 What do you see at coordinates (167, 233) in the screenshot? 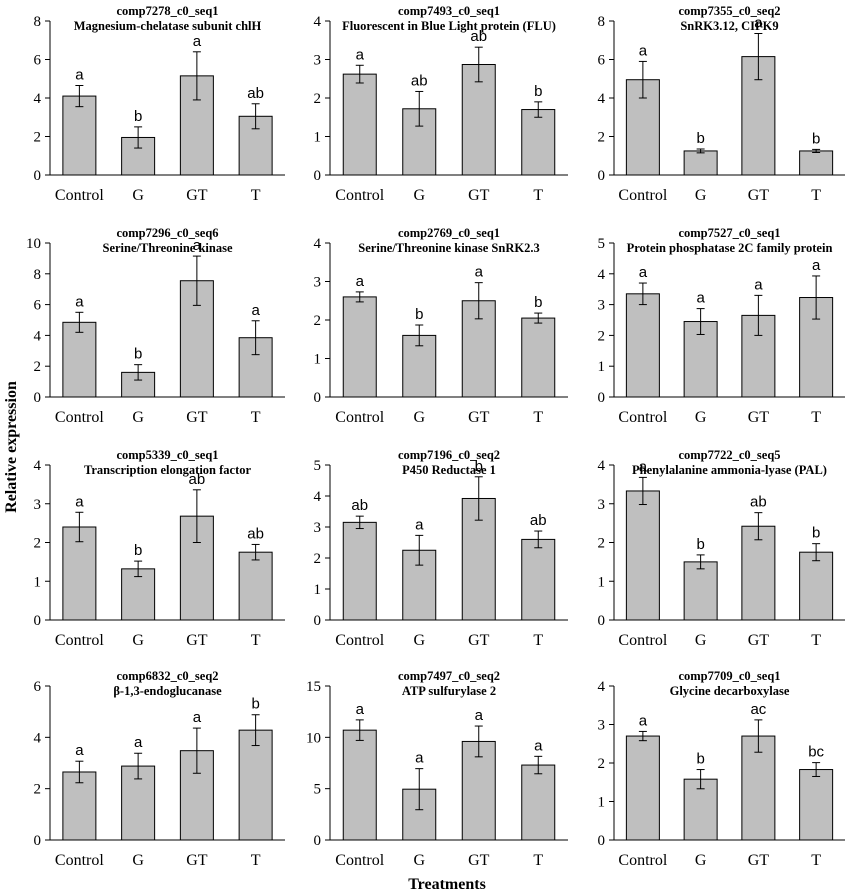
I see `chart-title: comp7296_c0_seq6` at bounding box center [167, 233].